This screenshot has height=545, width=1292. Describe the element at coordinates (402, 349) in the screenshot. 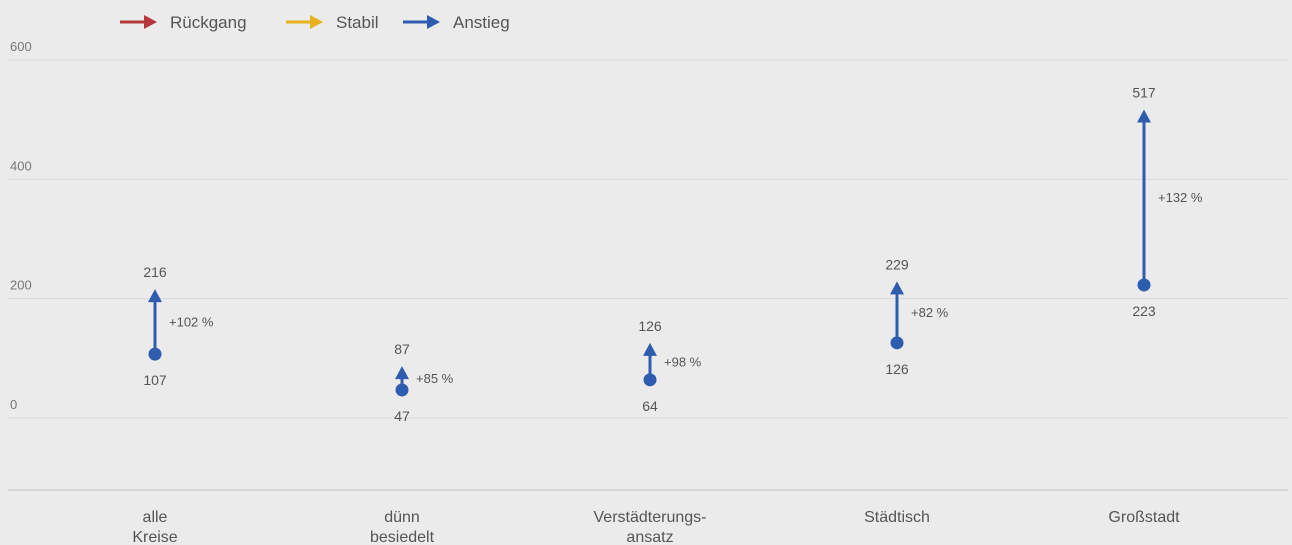

I see `end-value-label: 87` at that location.